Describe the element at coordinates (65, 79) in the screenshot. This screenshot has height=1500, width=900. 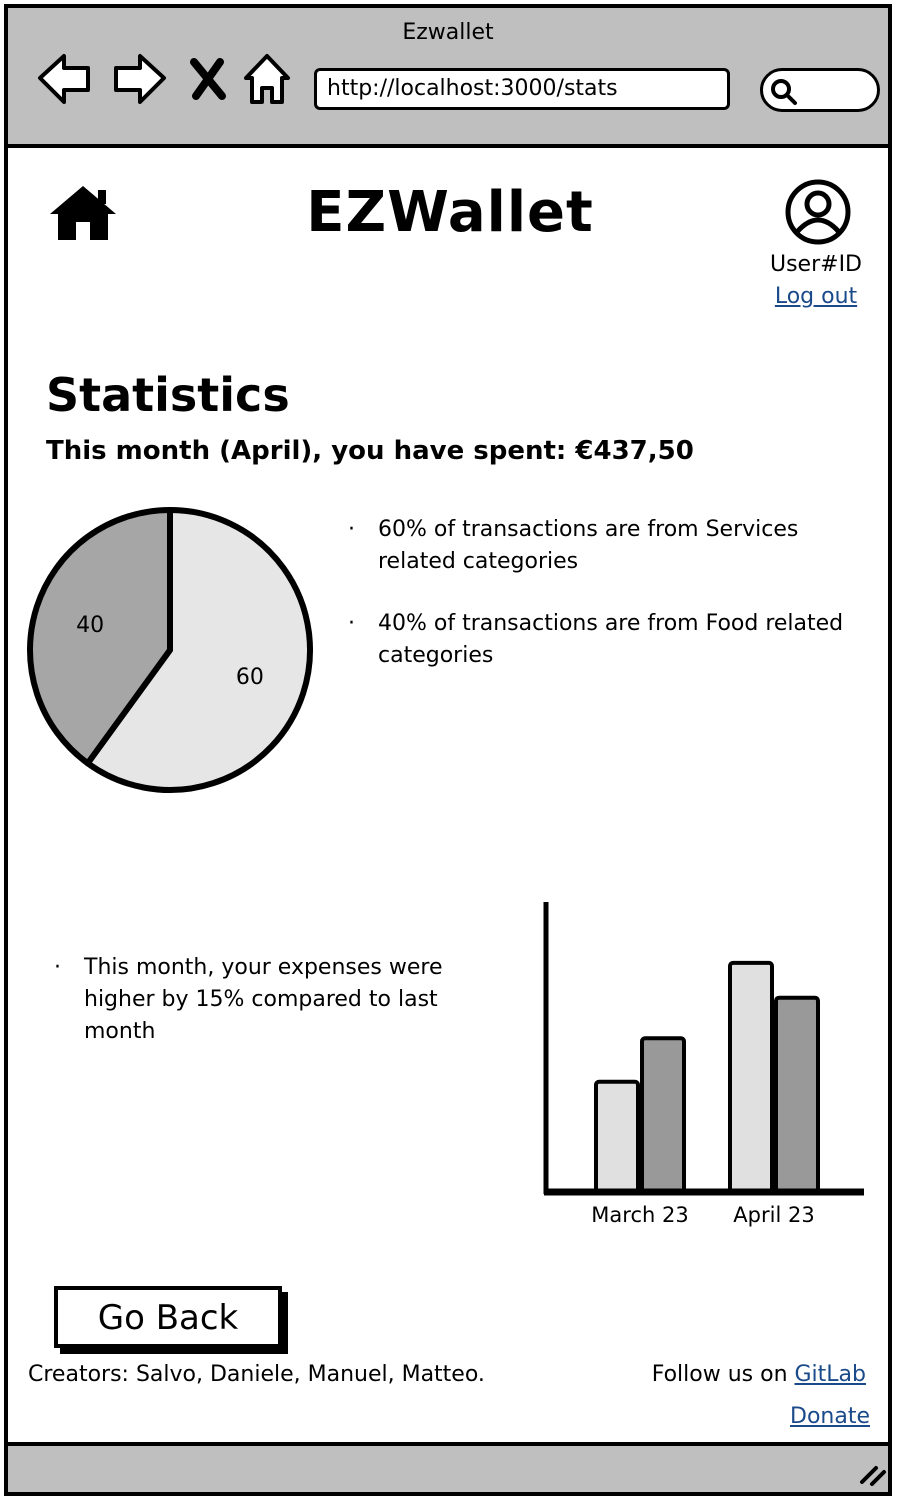
I see `back-arrow-icon` at that location.